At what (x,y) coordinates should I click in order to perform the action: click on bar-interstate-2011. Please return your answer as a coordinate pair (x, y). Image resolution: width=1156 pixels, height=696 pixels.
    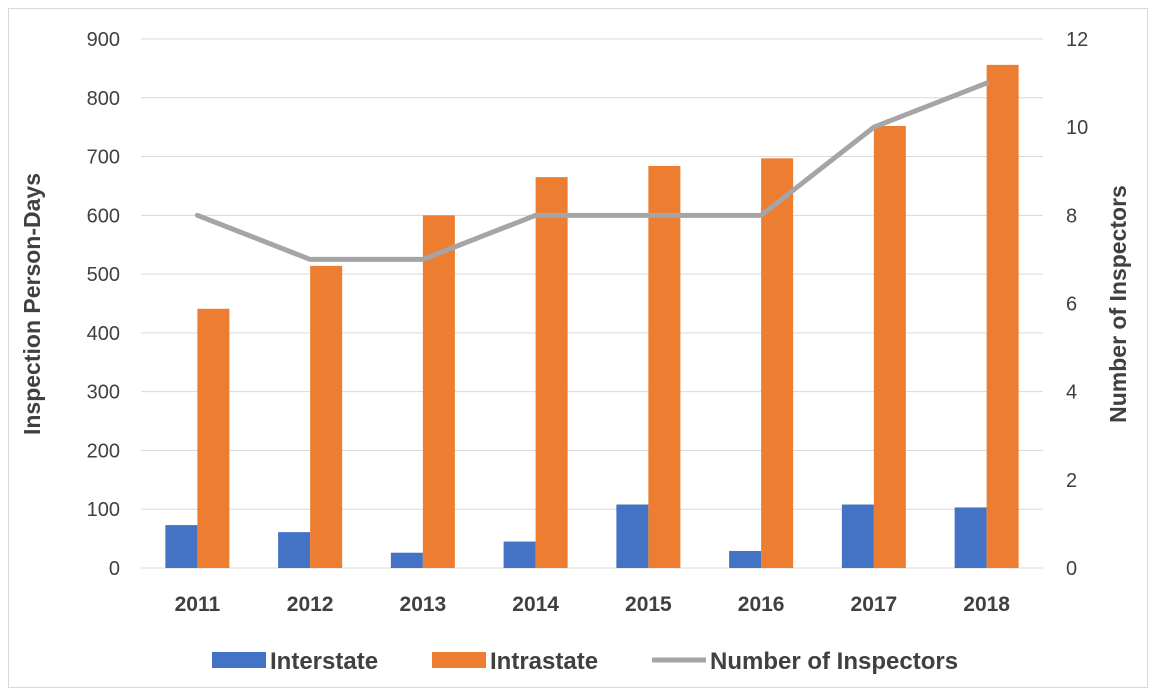
    Looking at the image, I should click on (181, 546).